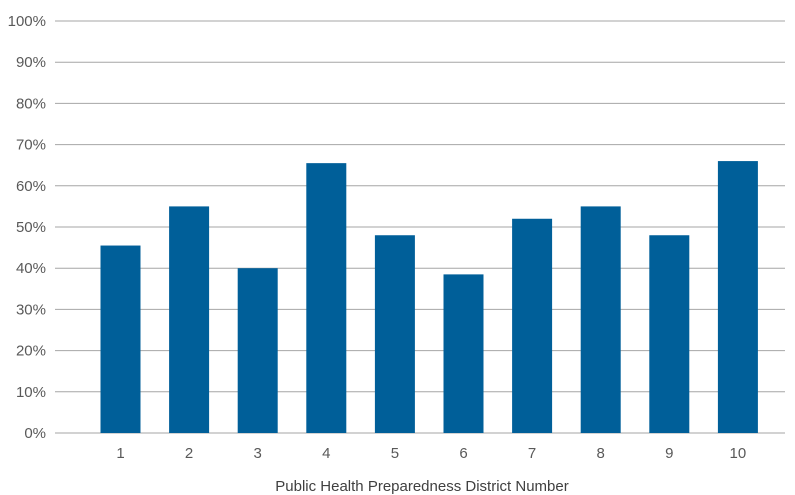 Image resolution: width=795 pixels, height=495 pixels. I want to click on x-axis-tick-labels: 1 2 3 4 5 6 7 8 9 10, so click(431, 453).